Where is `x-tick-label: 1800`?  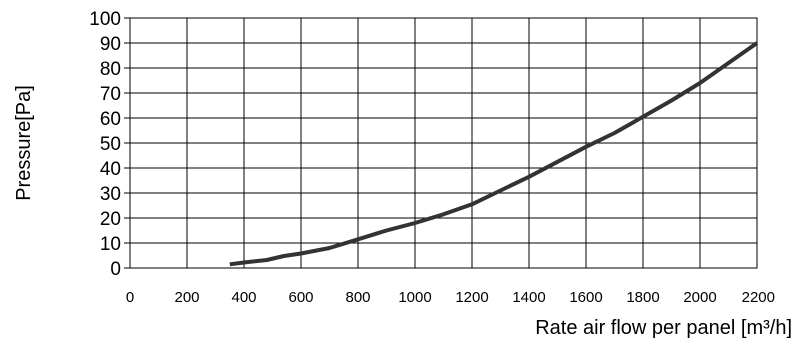
x-tick-label: 1800 is located at coordinates (642, 297).